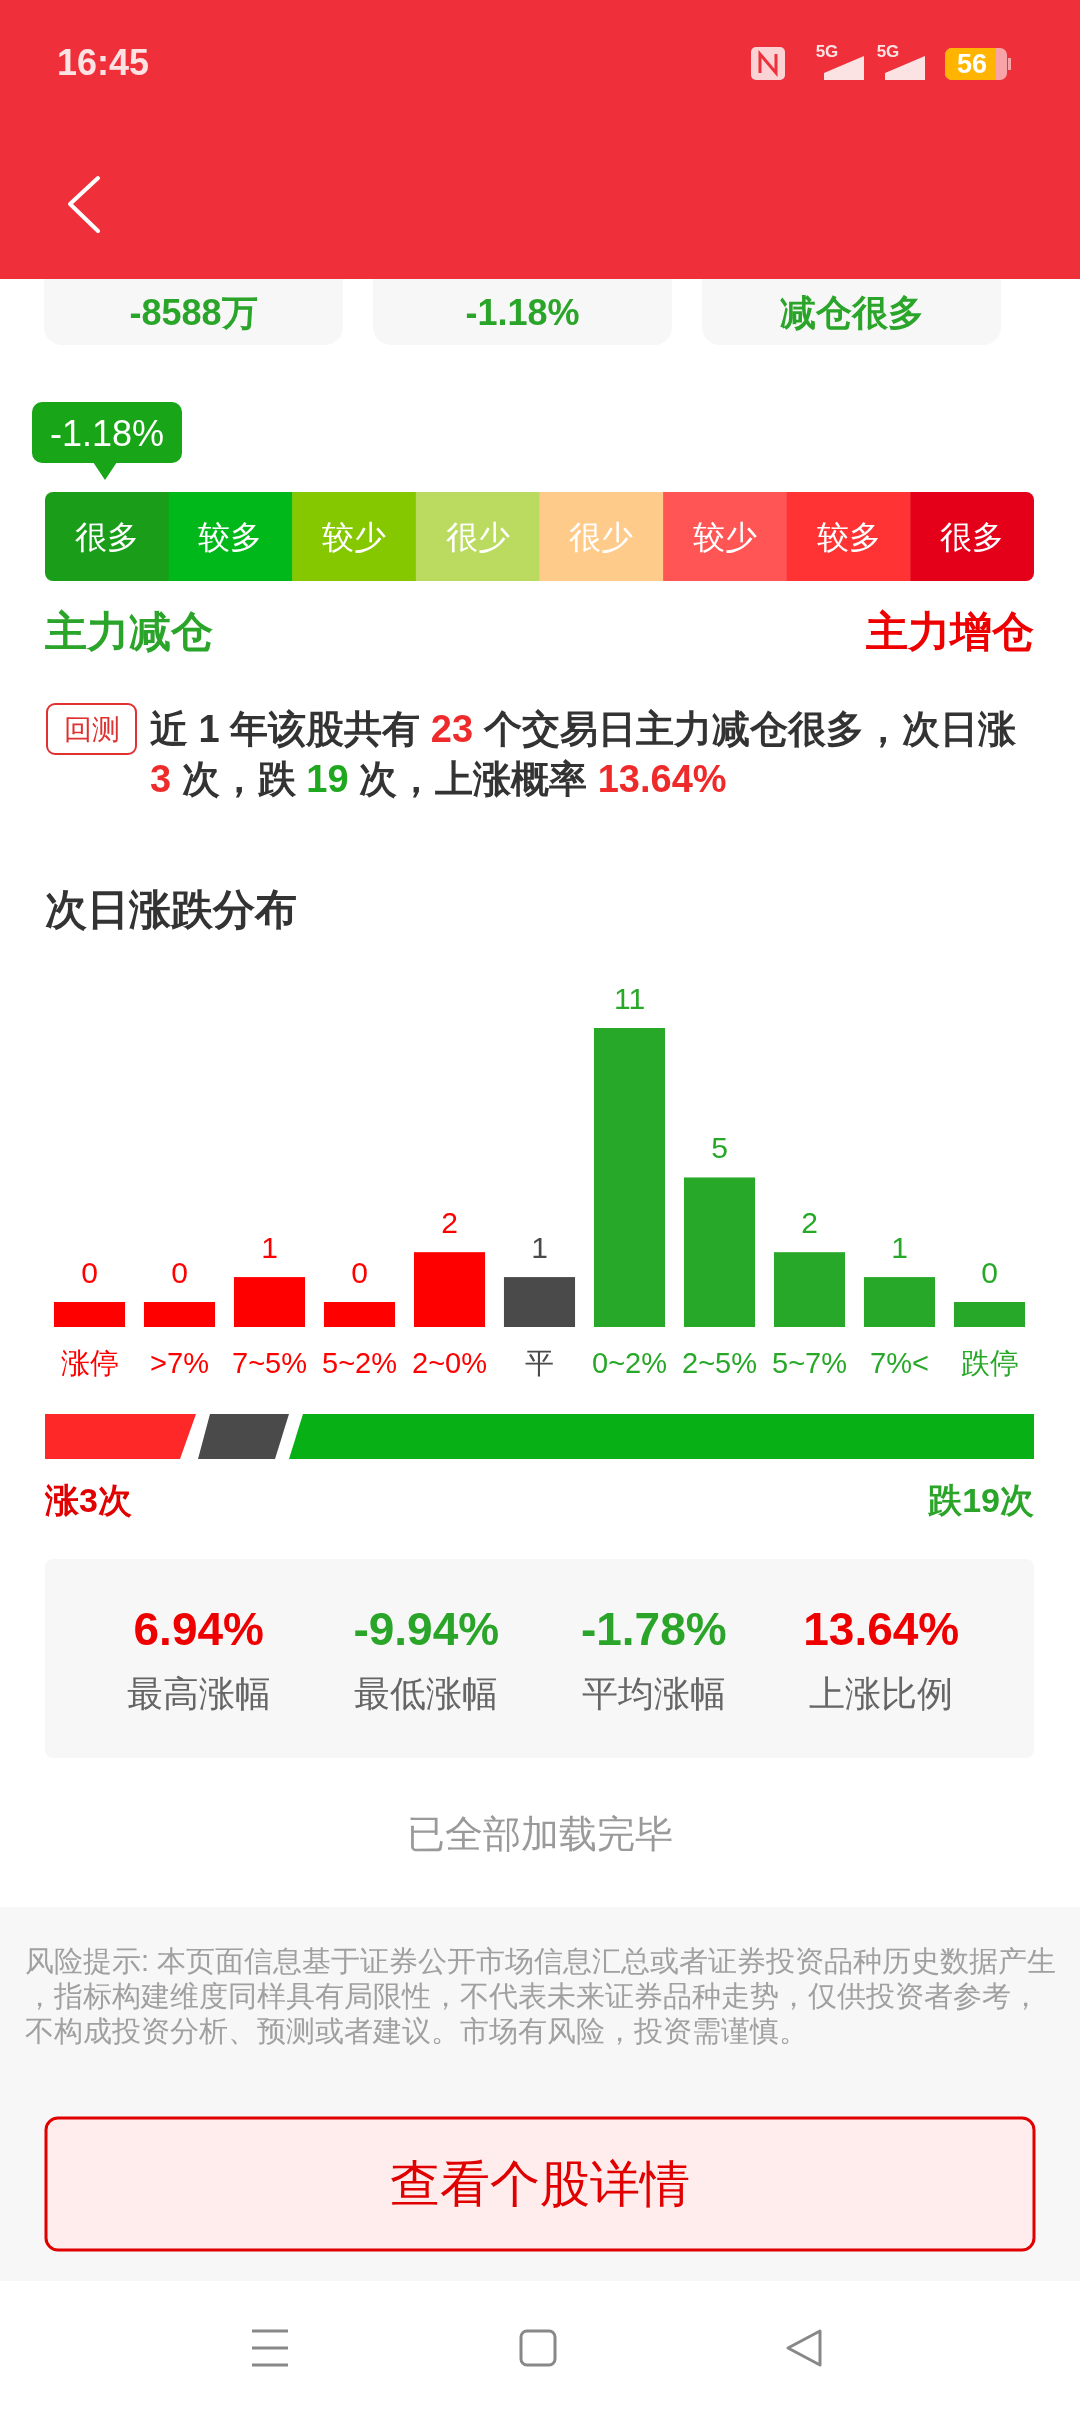  What do you see at coordinates (989, 1363) in the screenshot?
I see `x-tick-label: 跌停` at bounding box center [989, 1363].